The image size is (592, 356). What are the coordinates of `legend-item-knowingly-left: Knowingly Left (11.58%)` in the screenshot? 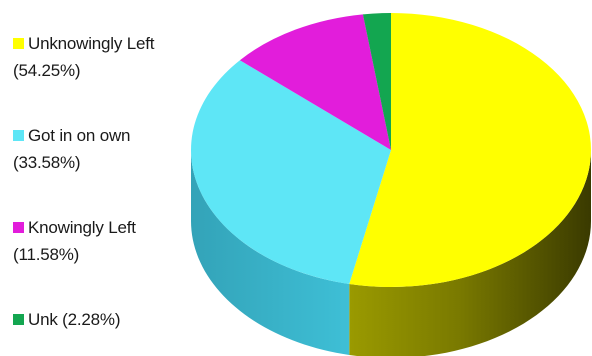 It's located at (95, 241).